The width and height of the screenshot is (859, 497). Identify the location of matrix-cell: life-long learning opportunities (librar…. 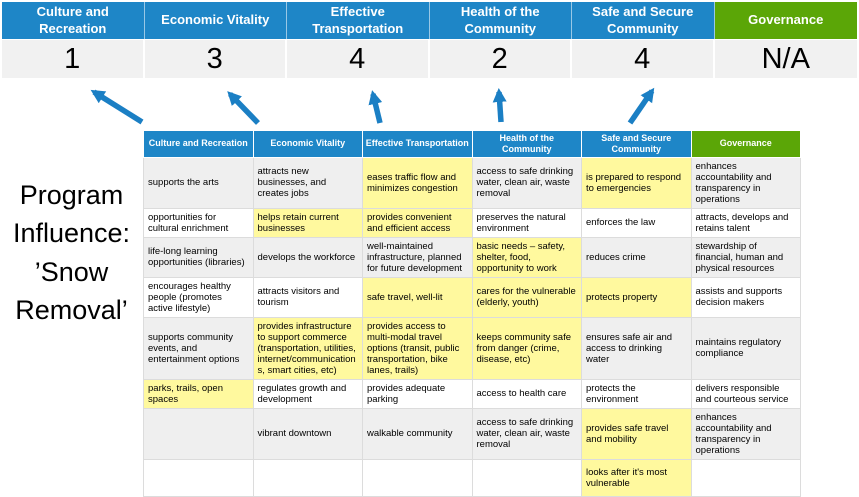
(198, 257).